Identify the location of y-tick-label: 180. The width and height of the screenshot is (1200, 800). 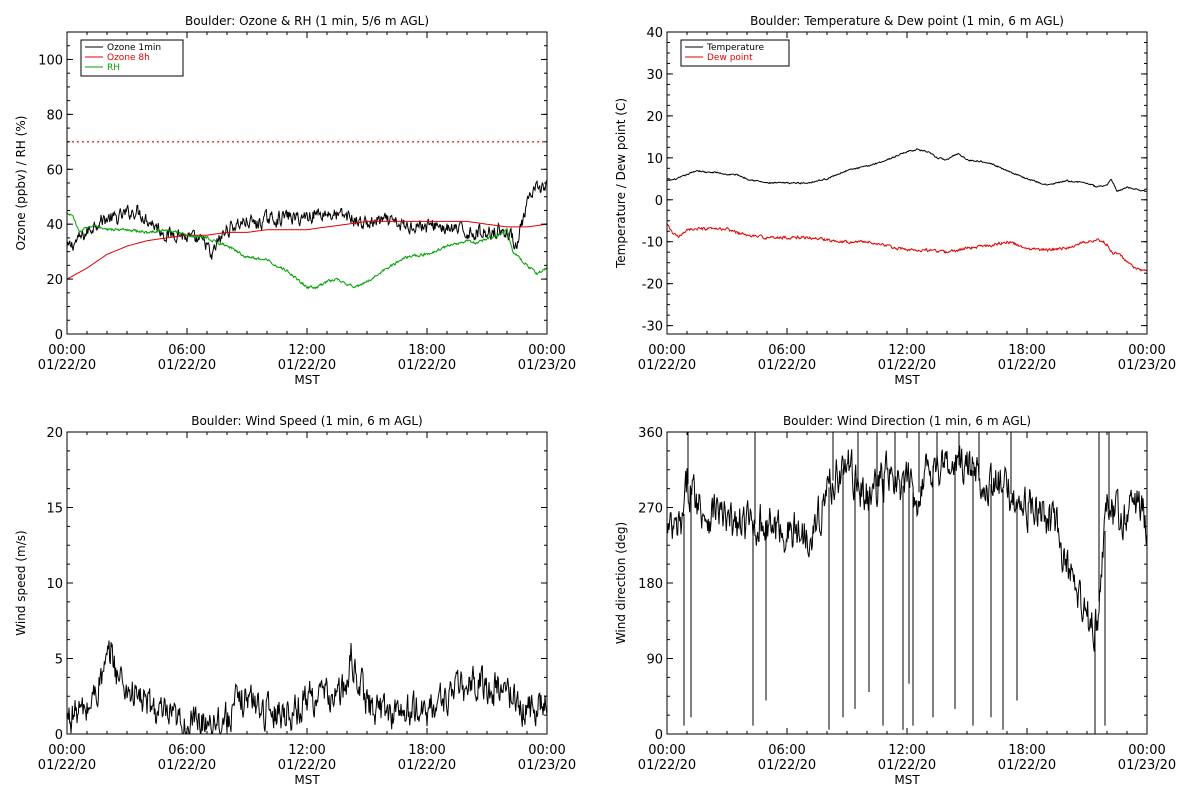
(650, 584).